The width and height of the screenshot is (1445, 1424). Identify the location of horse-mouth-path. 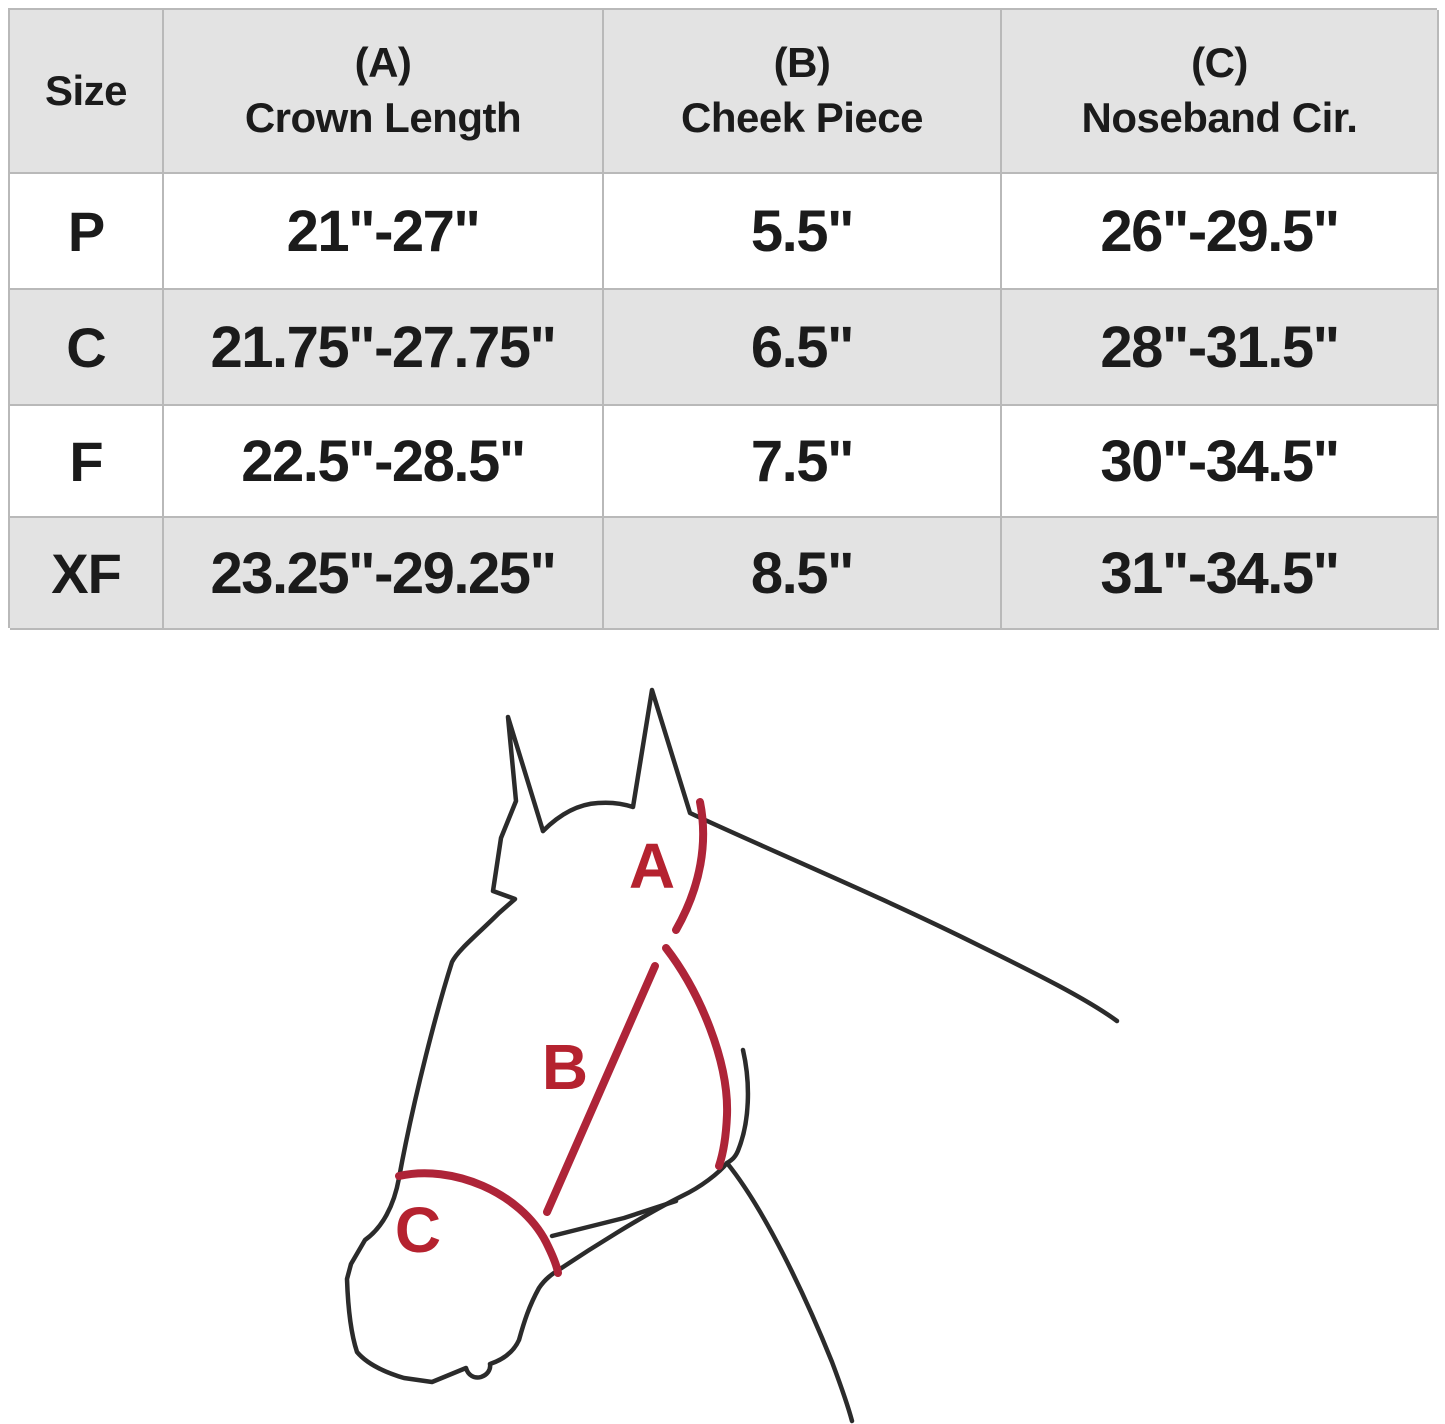
(614, 1218).